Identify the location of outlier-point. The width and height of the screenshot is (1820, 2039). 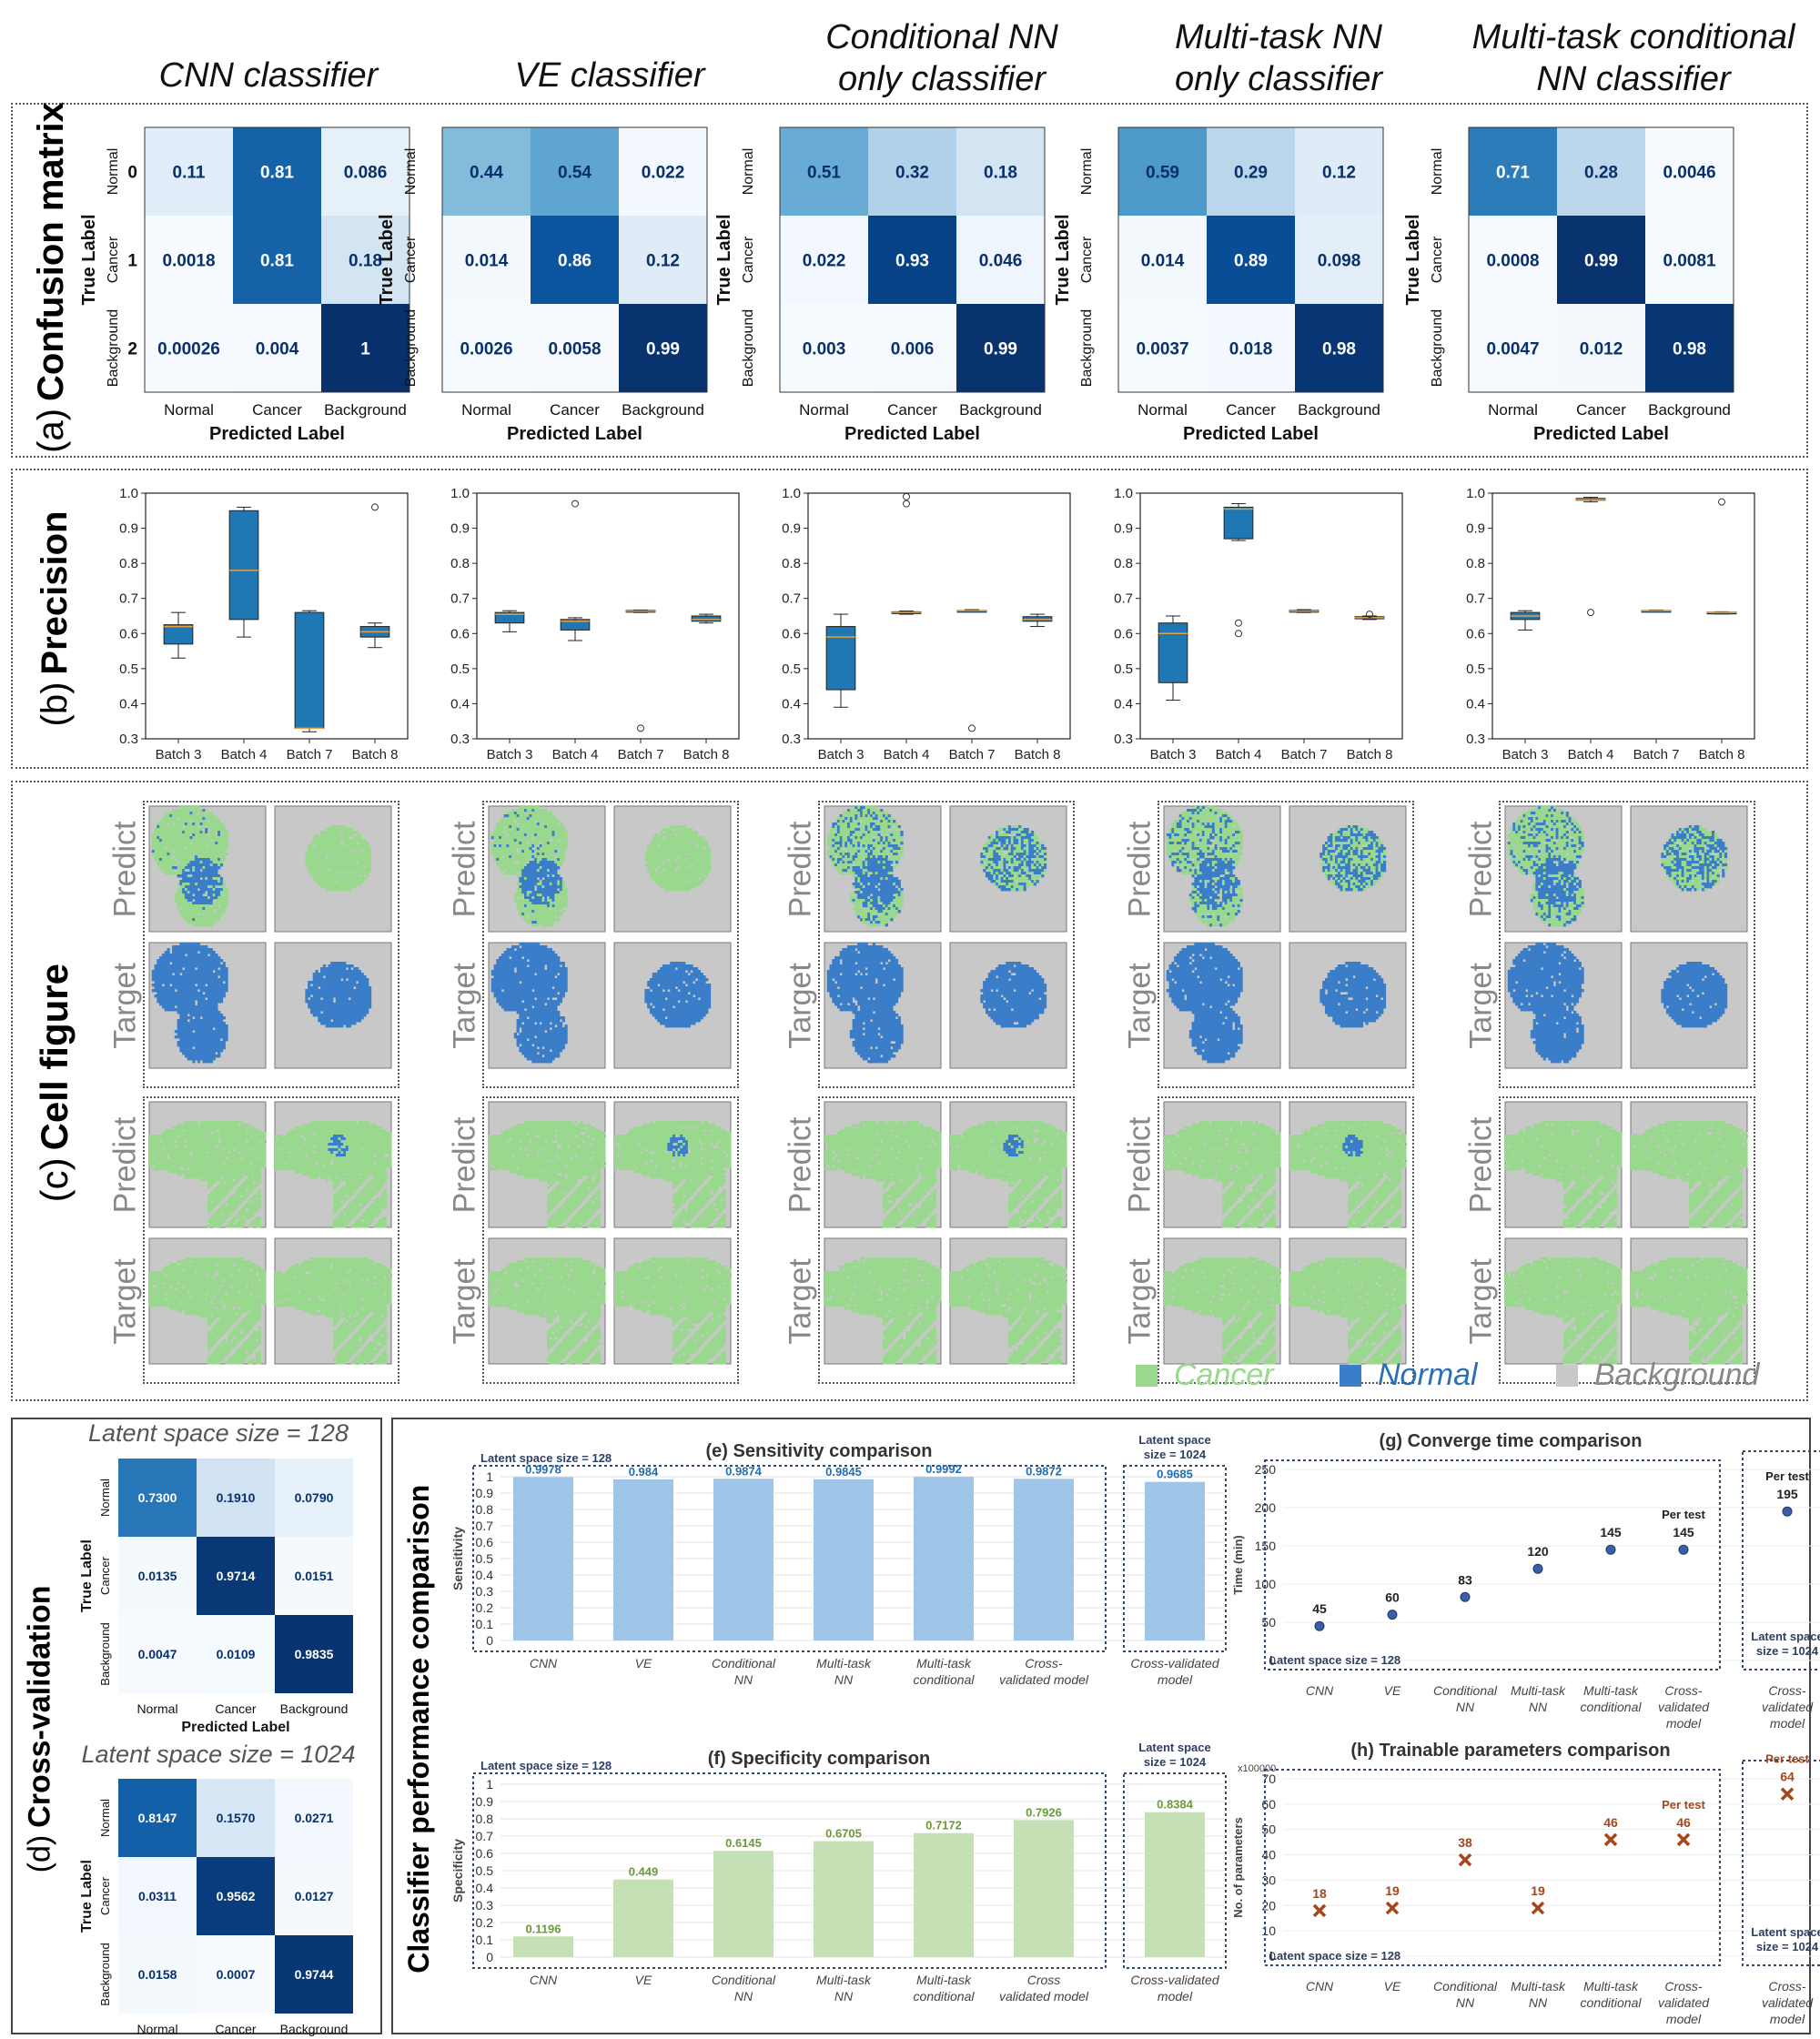
(907, 496).